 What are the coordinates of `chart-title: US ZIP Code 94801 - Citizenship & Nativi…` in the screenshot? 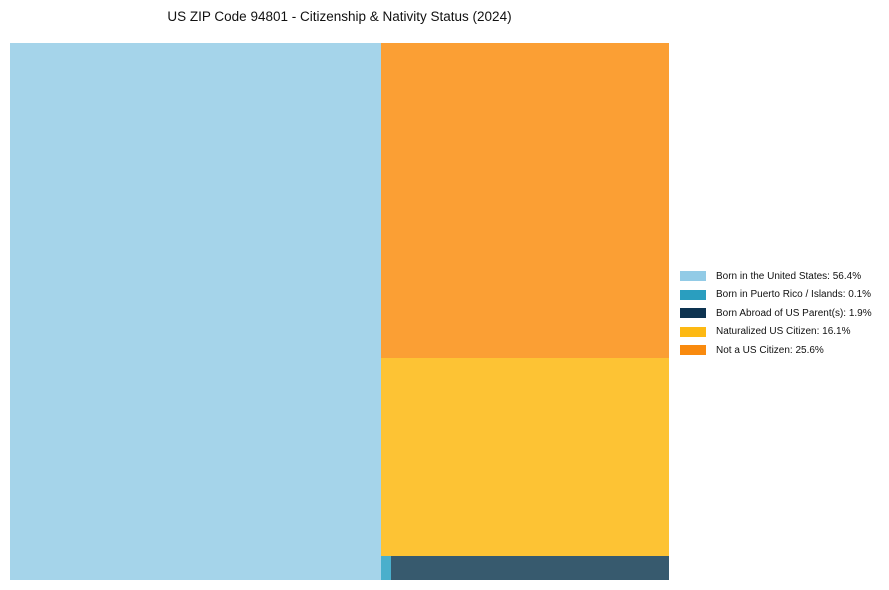 It's located at (339, 16).